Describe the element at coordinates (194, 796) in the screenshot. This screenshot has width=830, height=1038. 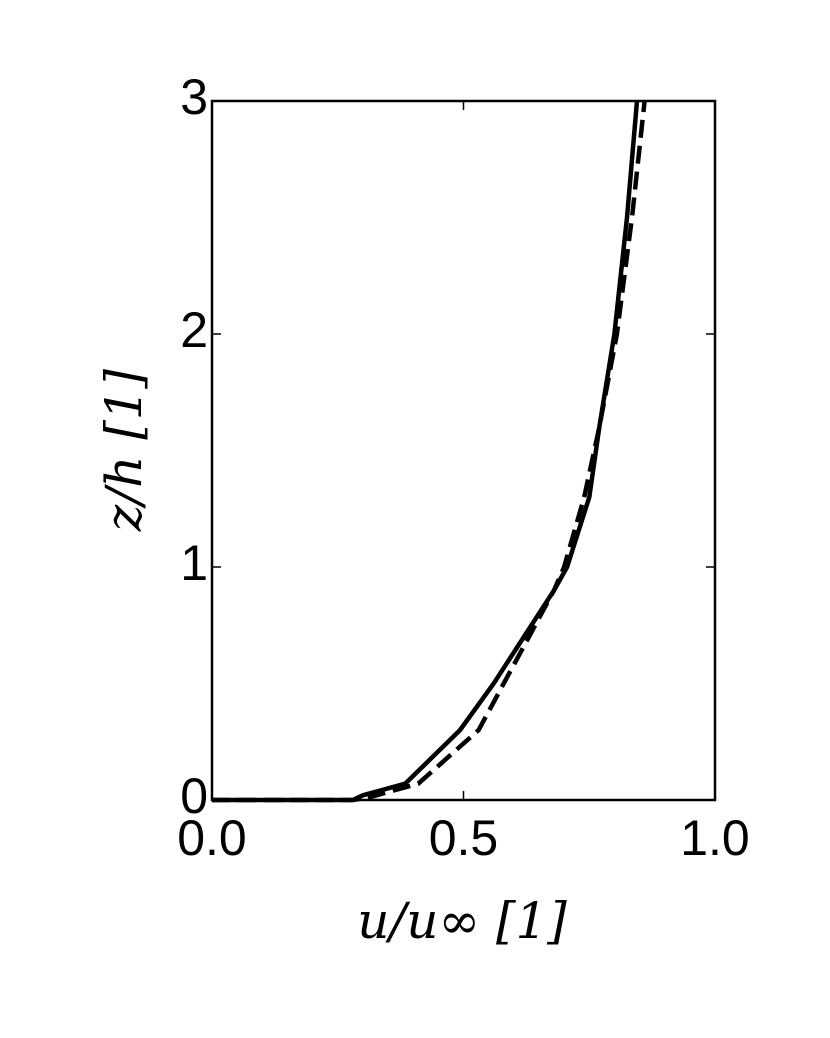
I see `y-tick-label: 0` at that location.